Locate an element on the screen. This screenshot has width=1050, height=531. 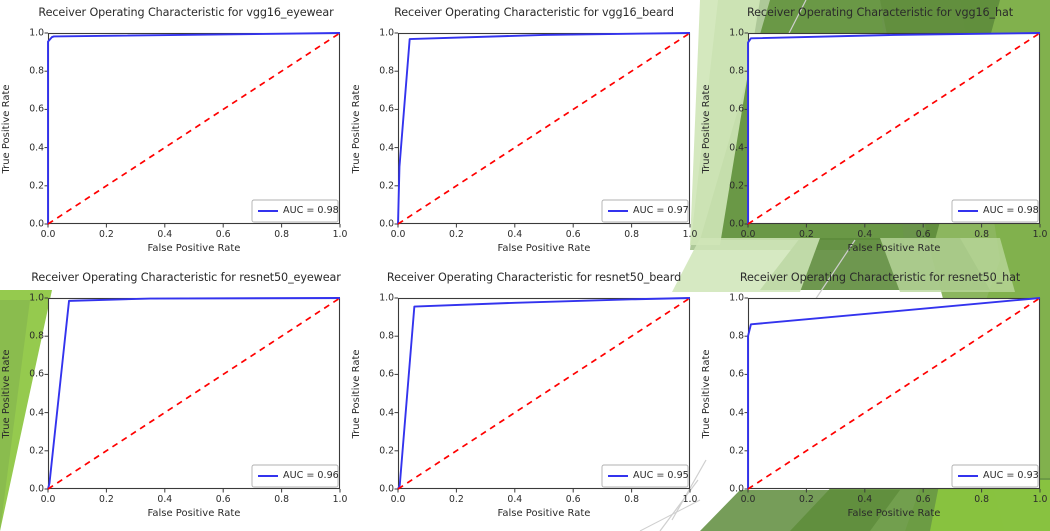
axes-spines is located at coordinates (544, 393).